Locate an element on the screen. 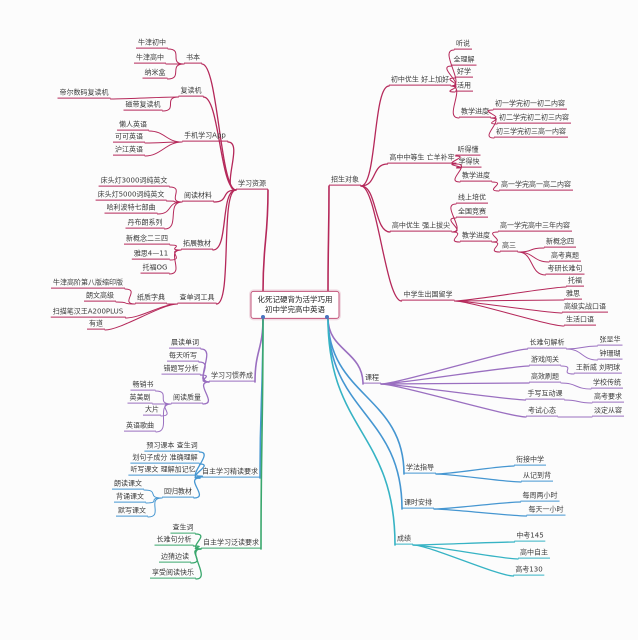 This screenshot has height=640, width=638. mindmap-node: 每周两小时 is located at coordinates (540, 497).